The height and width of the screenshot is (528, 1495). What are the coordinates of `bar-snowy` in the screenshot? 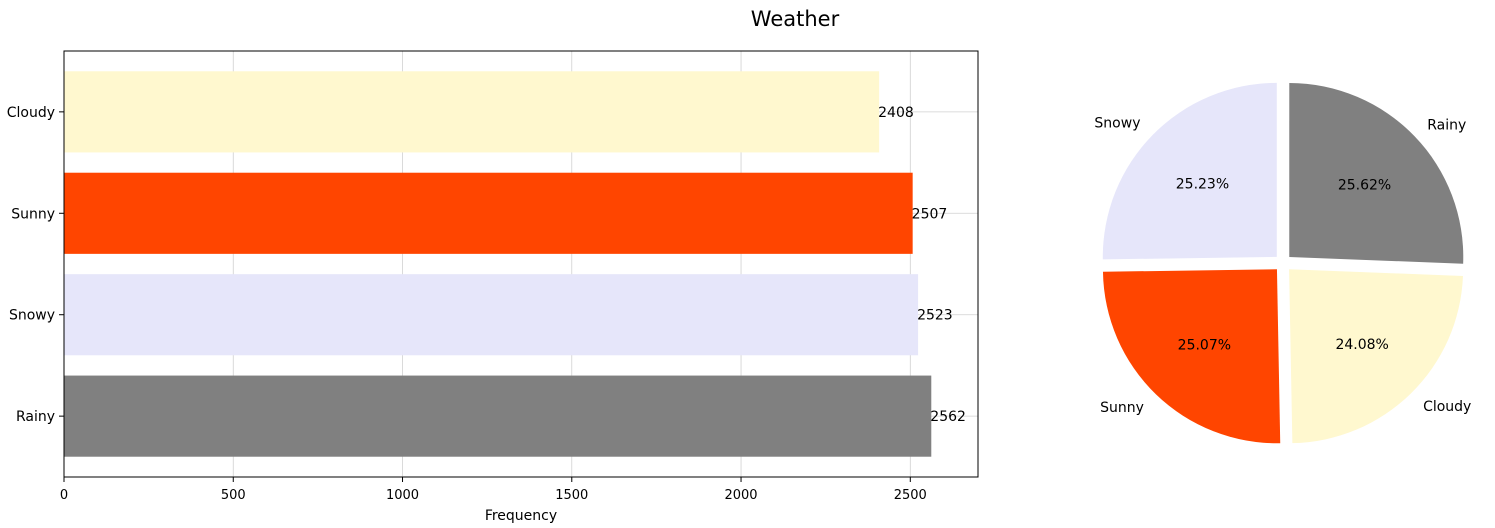 It's located at (491, 315).